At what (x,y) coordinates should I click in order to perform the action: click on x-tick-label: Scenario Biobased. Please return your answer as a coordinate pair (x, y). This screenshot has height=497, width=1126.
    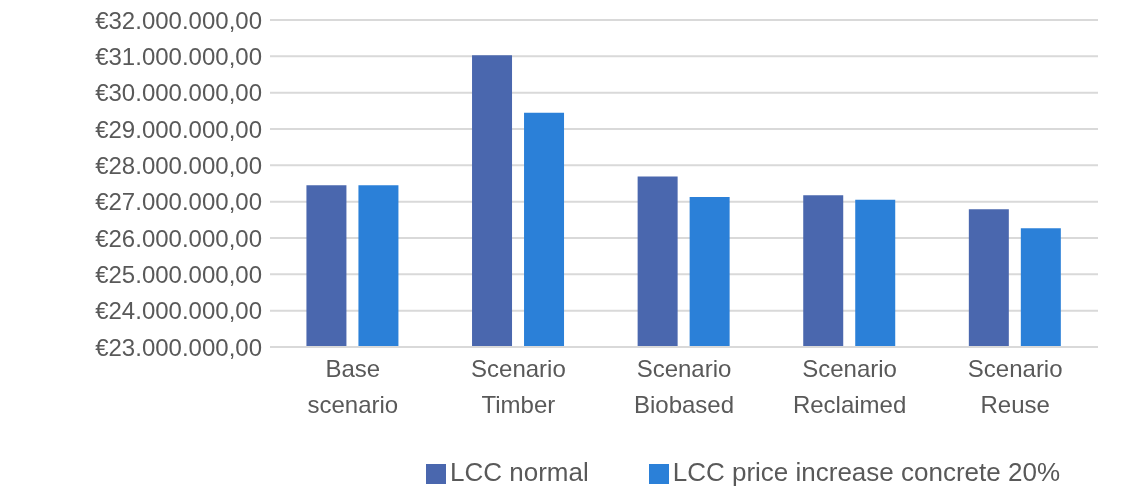
    Looking at the image, I should click on (684, 386).